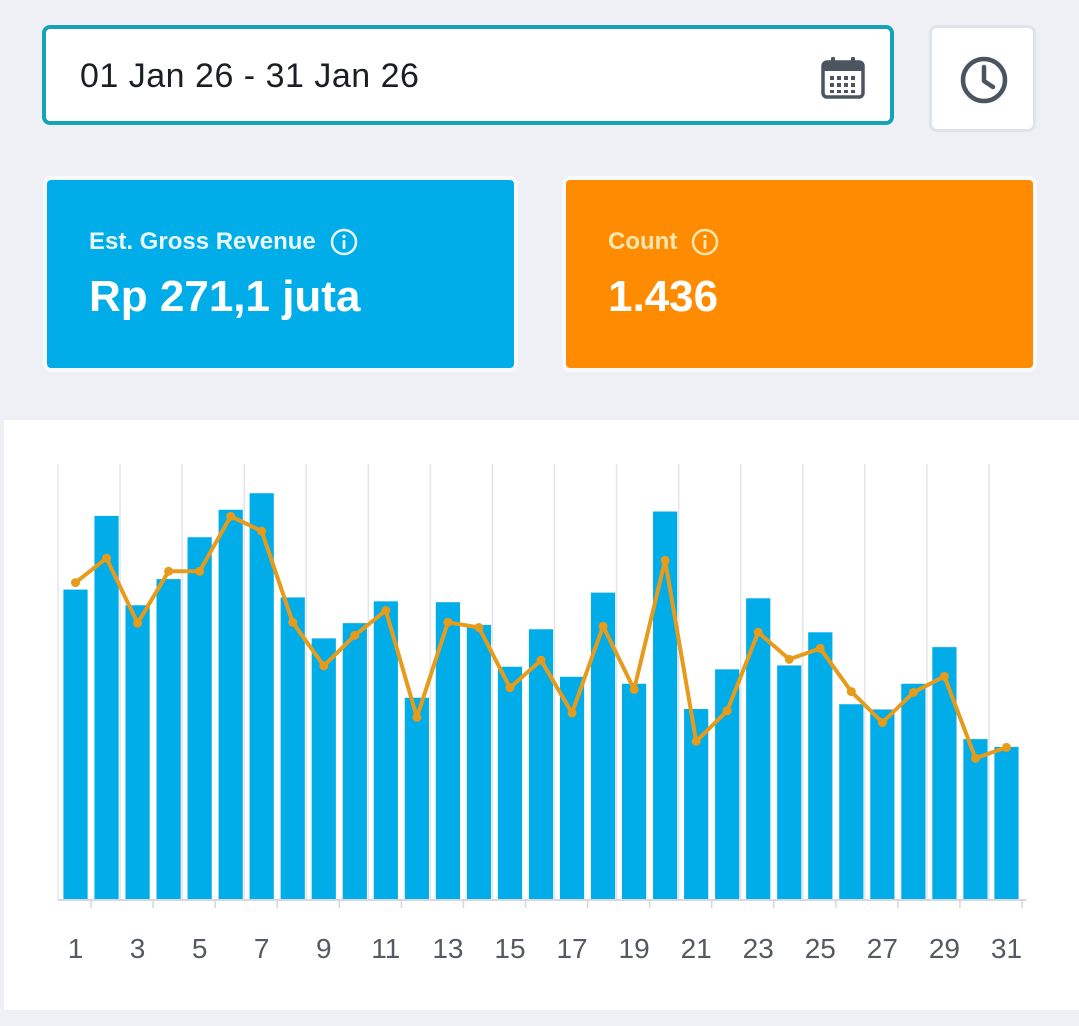 The height and width of the screenshot is (1026, 1079). I want to click on x-tick-label: 15, so click(509, 948).